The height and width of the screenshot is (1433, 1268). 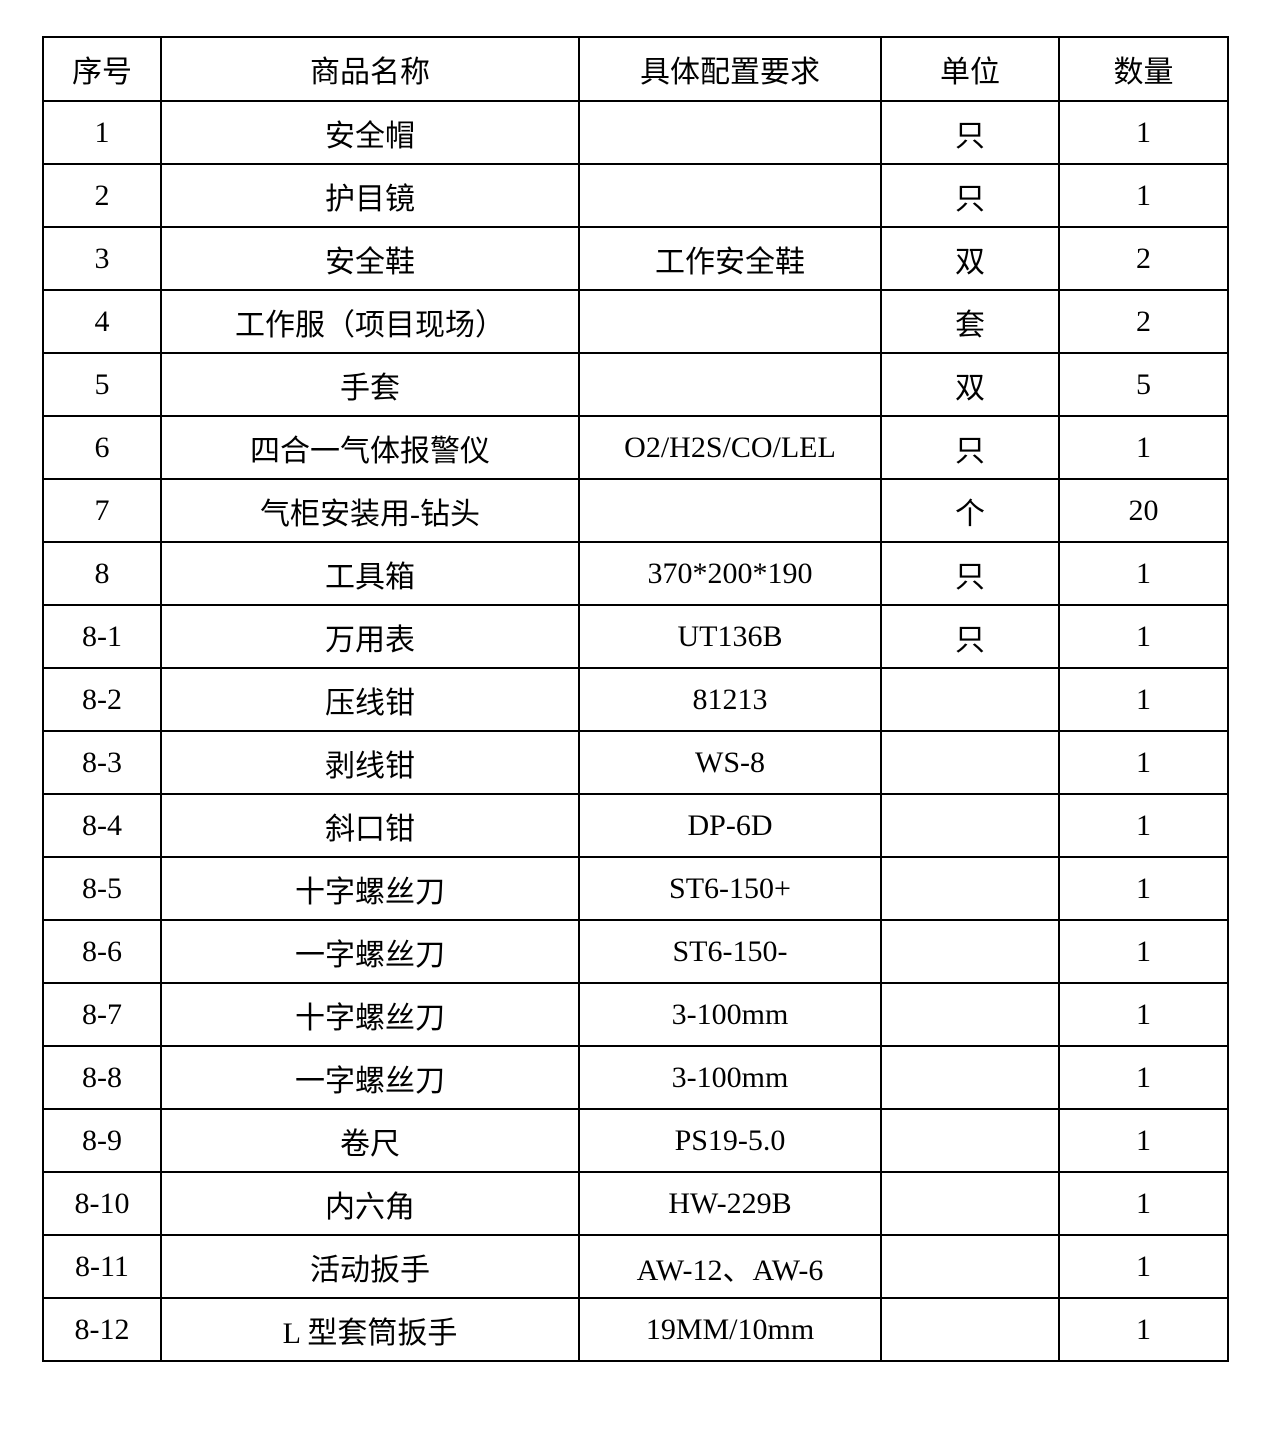 What do you see at coordinates (370, 1329) in the screenshot?
I see `product-name-cell: L 型套筒扳手` at bounding box center [370, 1329].